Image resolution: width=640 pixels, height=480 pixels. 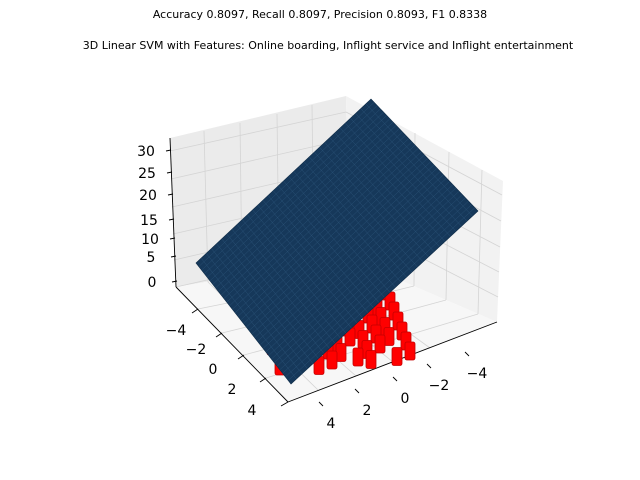 I want to click on y-tick-label: −4, so click(x=176, y=331).